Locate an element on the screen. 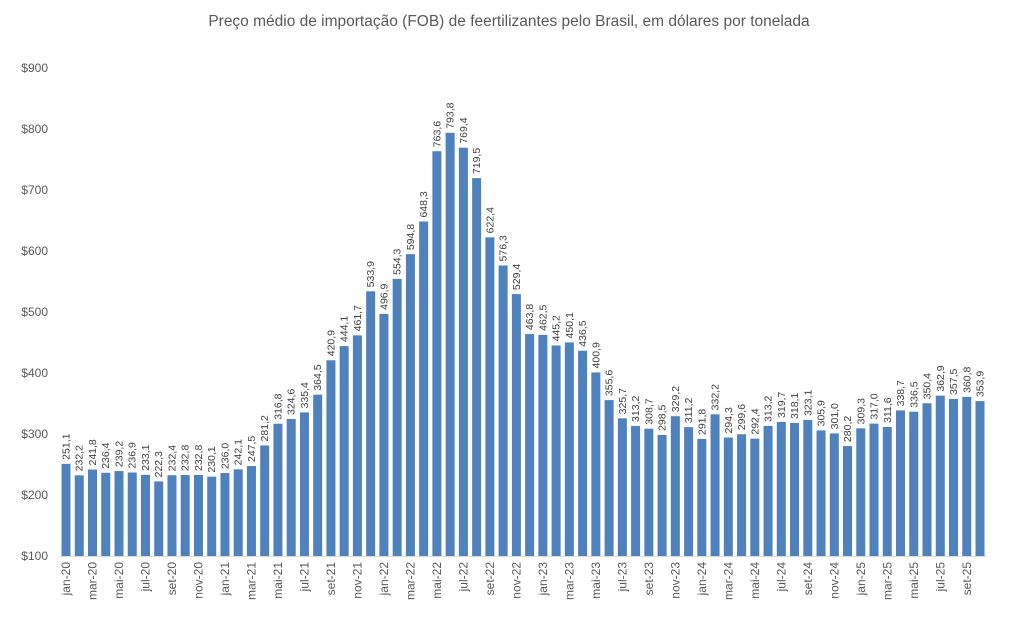  x-tick-label: mar-25 is located at coordinates (887, 581).